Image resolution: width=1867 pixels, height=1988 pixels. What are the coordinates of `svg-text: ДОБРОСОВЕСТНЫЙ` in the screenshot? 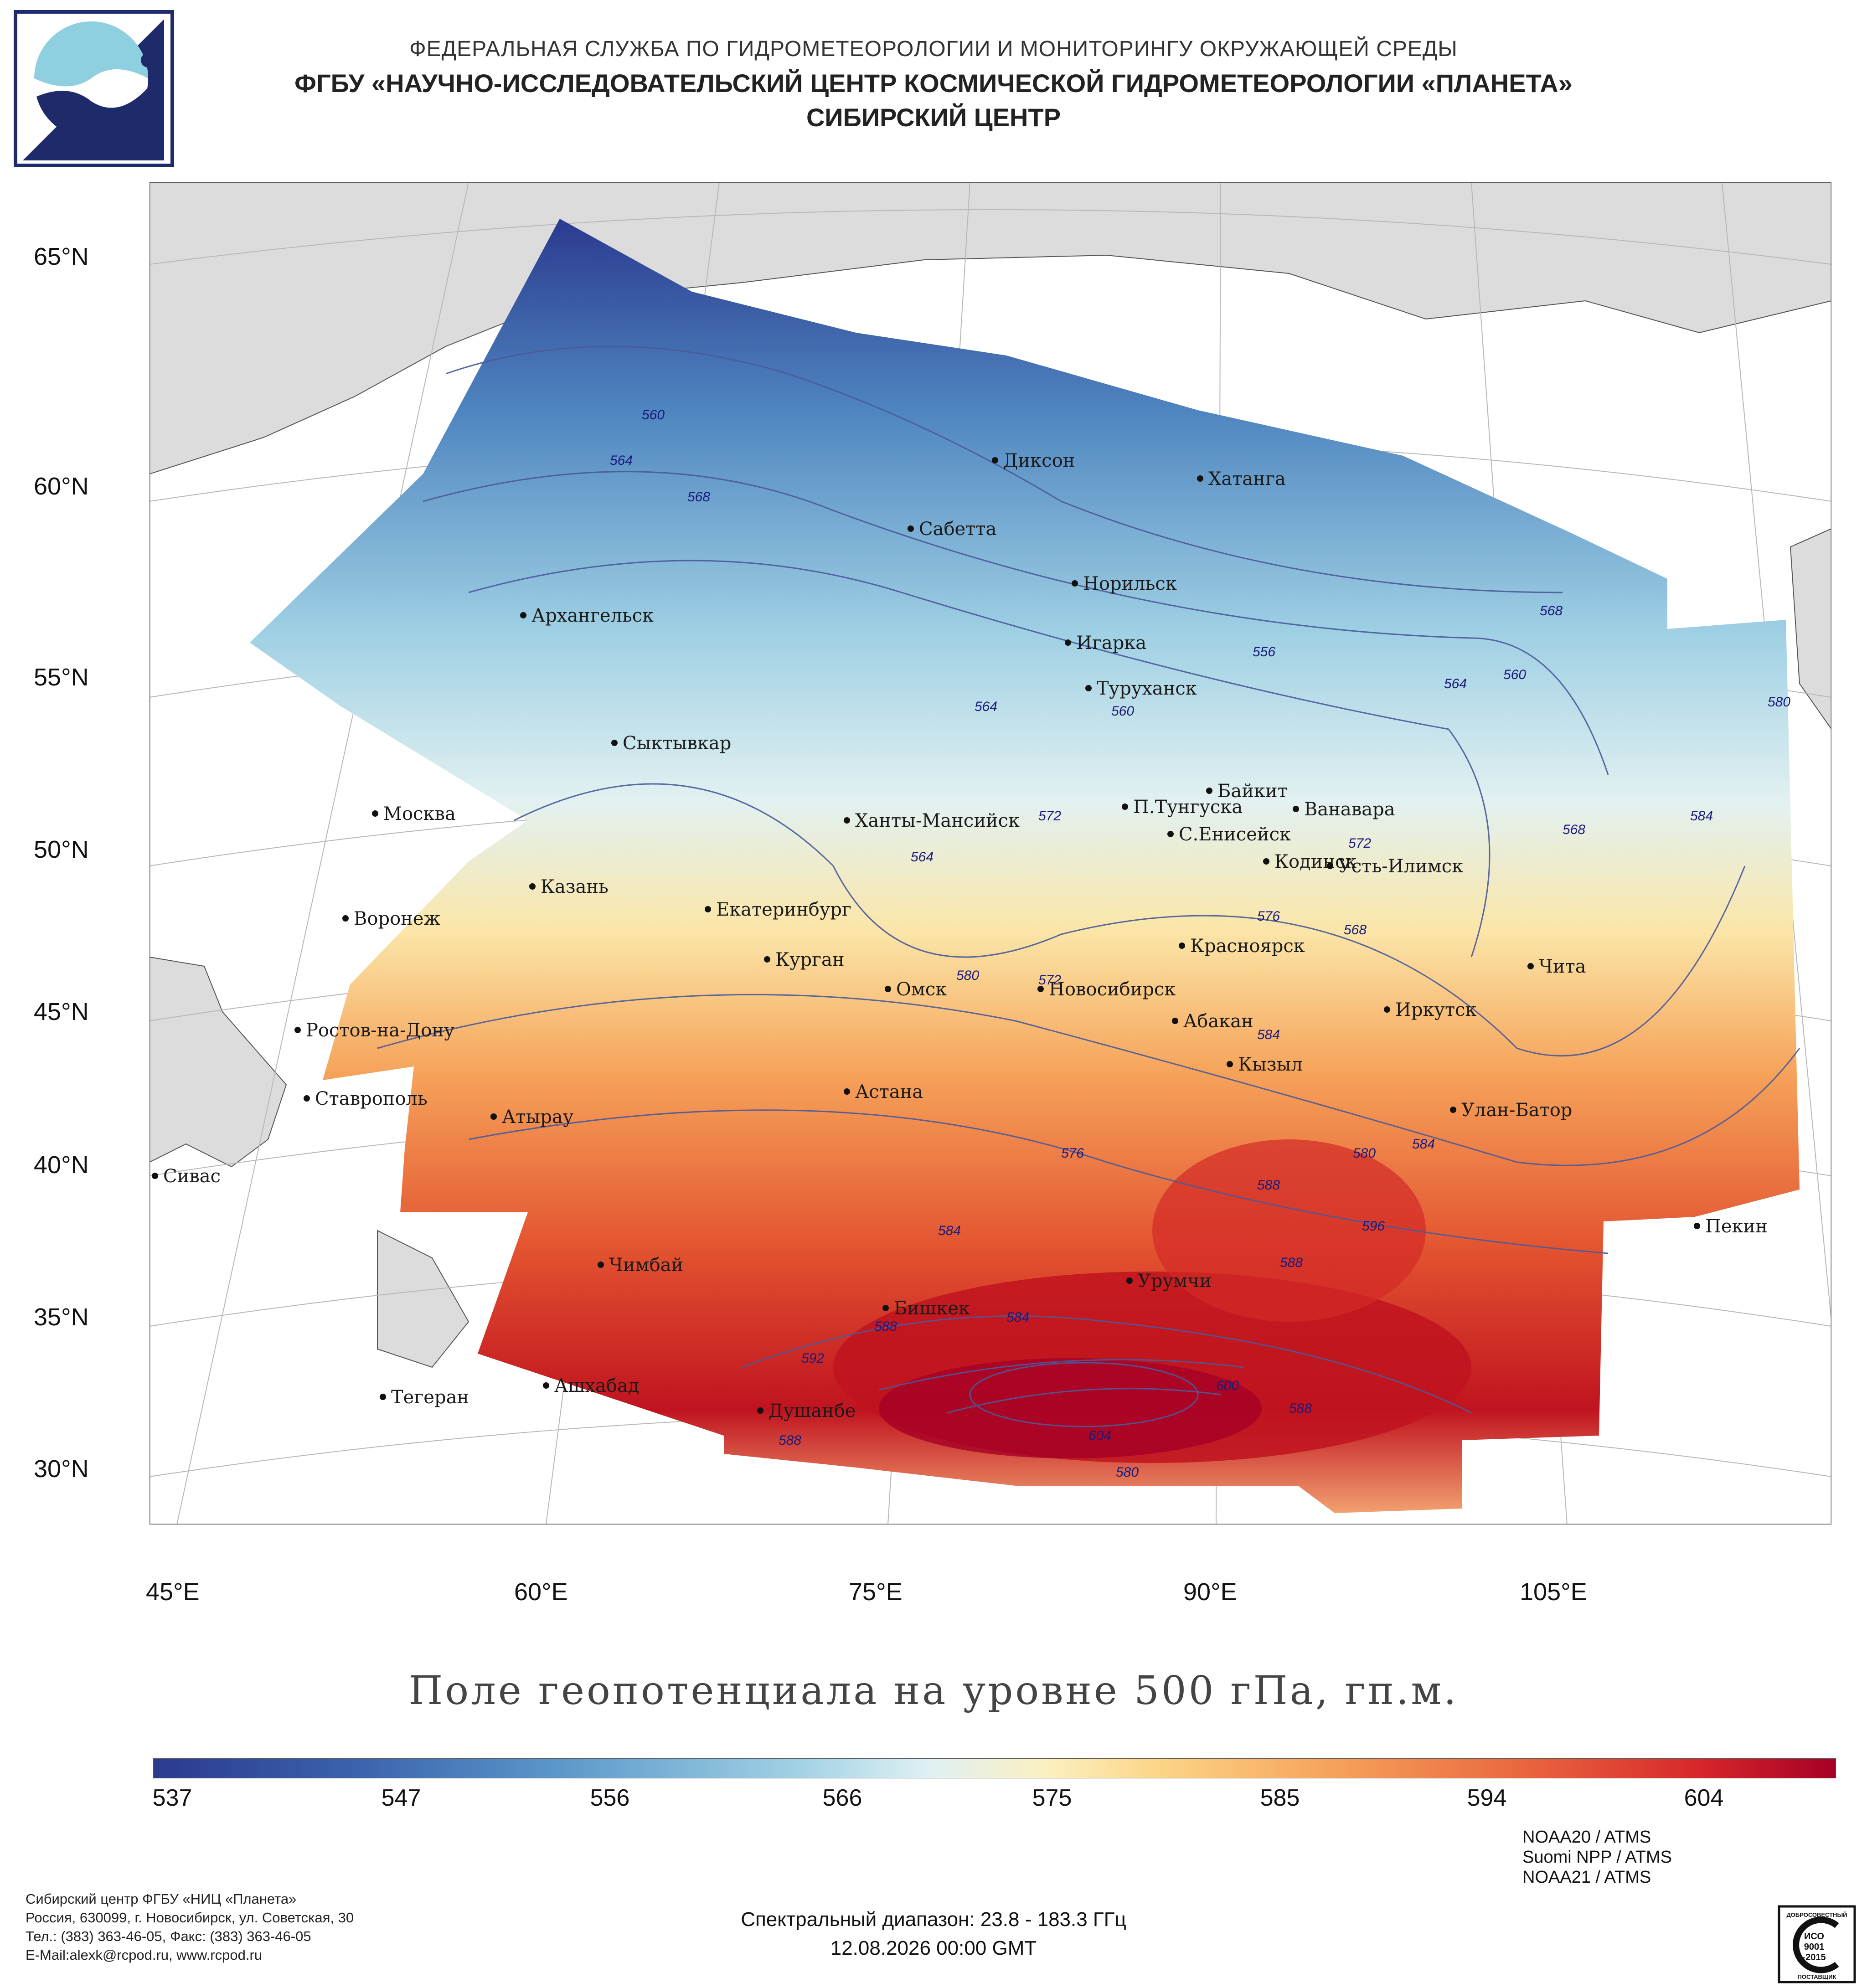 It's located at (1816, 1915).